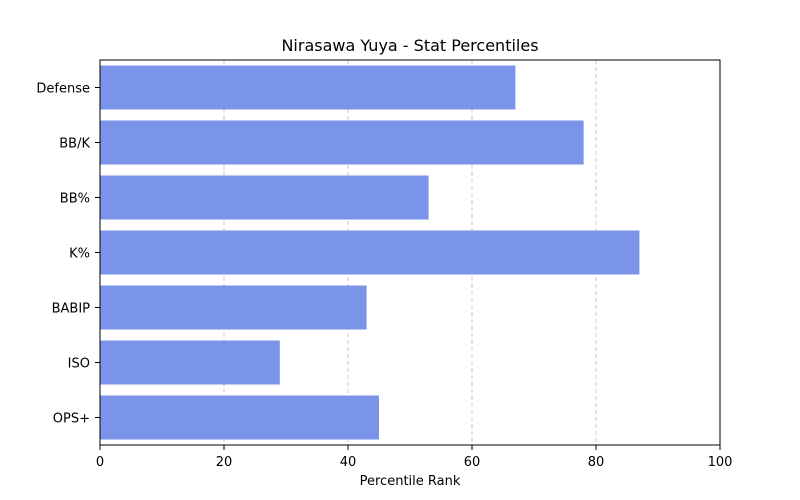 The height and width of the screenshot is (500, 800). I want to click on y-tick-label: ISO, so click(79, 364).